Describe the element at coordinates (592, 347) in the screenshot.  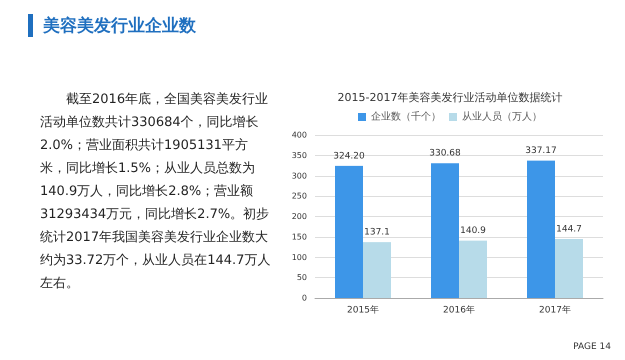
I see `text: PAGE 14` at that location.